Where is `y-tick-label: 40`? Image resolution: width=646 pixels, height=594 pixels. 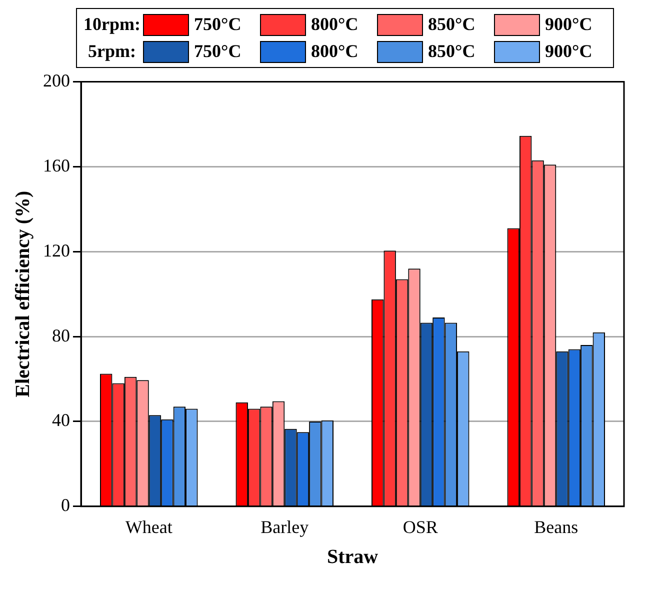
y-tick-label: 40 is located at coordinates (61, 420).